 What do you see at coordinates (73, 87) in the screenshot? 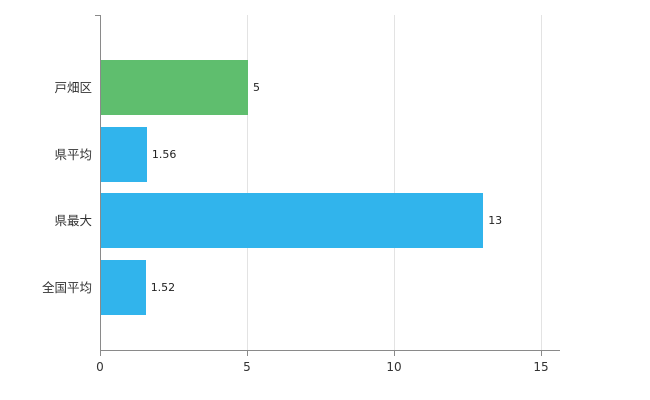
I see `category-label: 戸畑区` at bounding box center [73, 87].